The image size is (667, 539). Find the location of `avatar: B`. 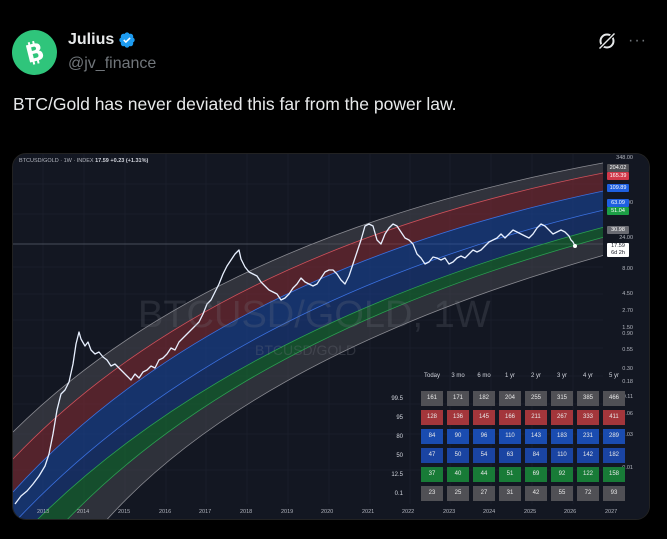

avatar: B is located at coordinates (34, 52).